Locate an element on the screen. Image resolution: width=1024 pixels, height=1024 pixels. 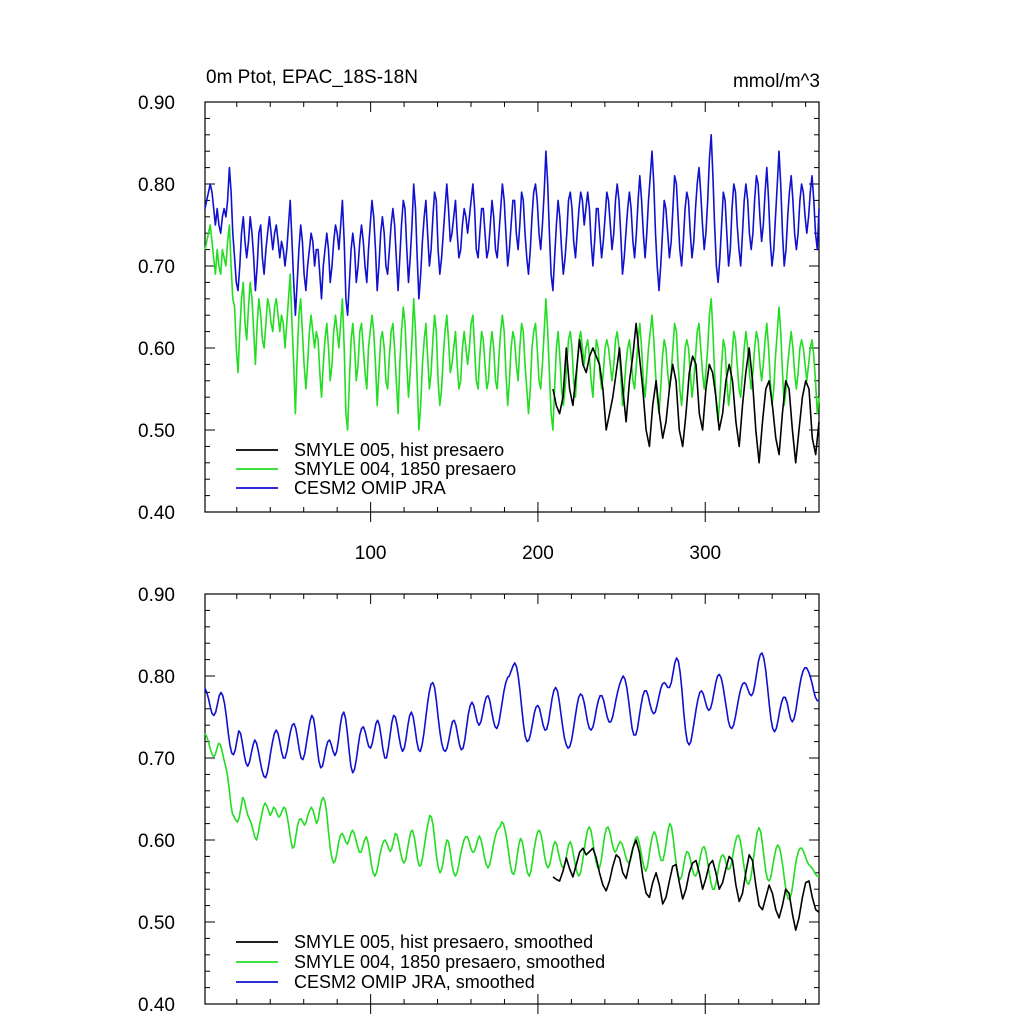
top-xtick-label: 100 is located at coordinates (371, 553).